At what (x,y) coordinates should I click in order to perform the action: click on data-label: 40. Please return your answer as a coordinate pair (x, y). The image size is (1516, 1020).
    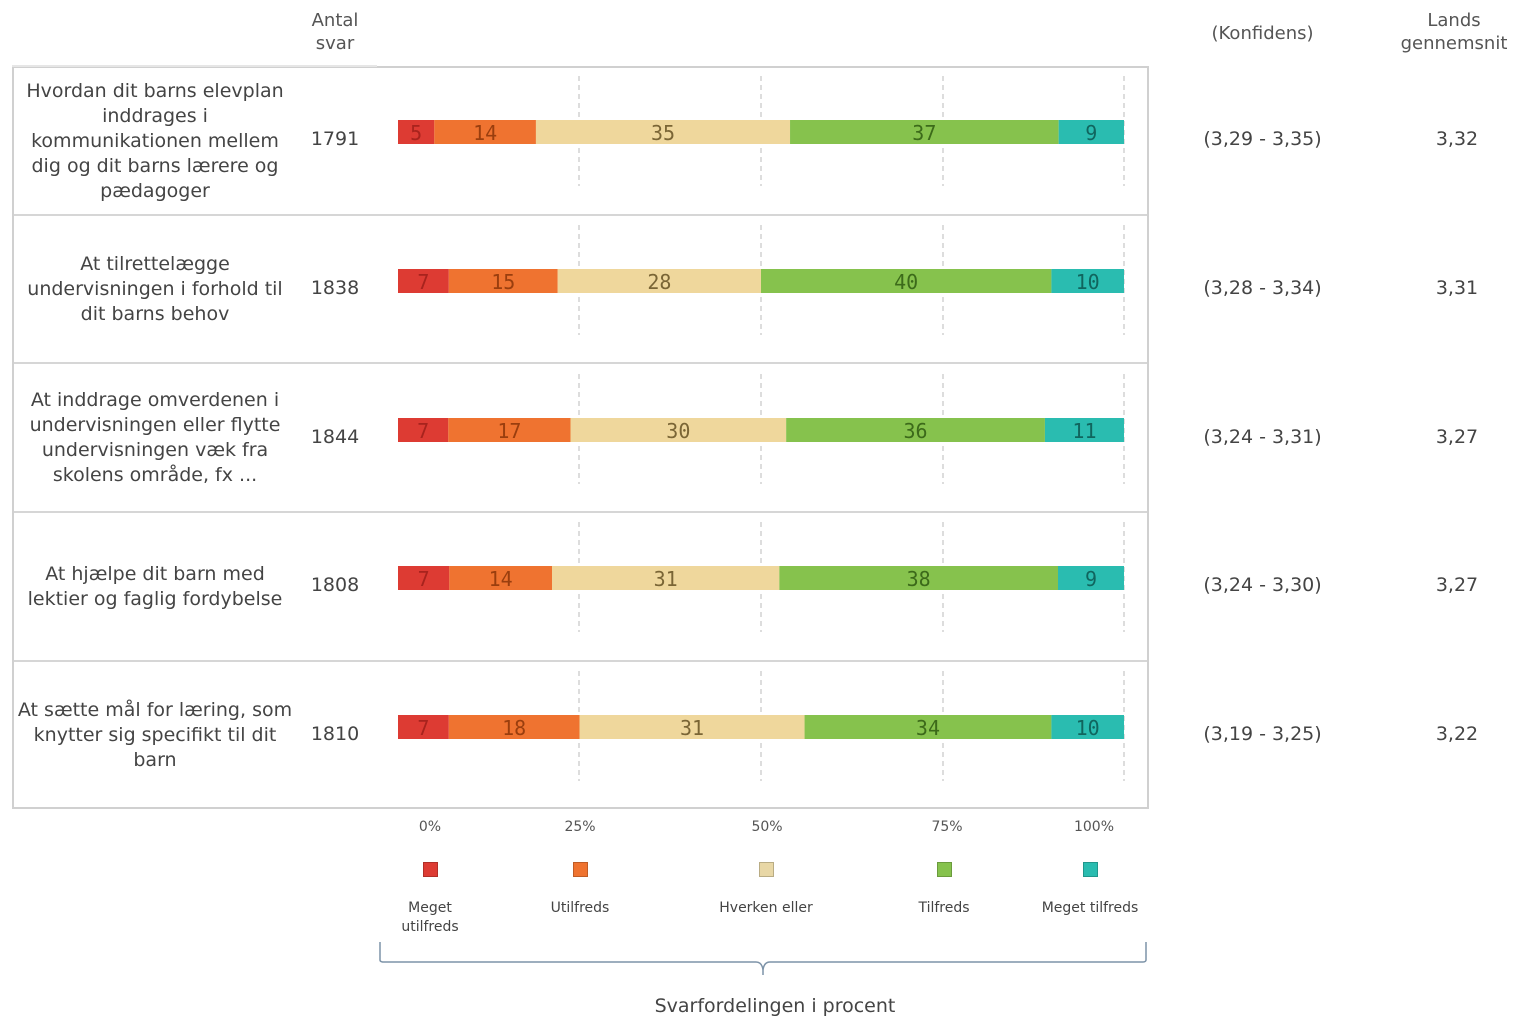
    Looking at the image, I should click on (906, 282).